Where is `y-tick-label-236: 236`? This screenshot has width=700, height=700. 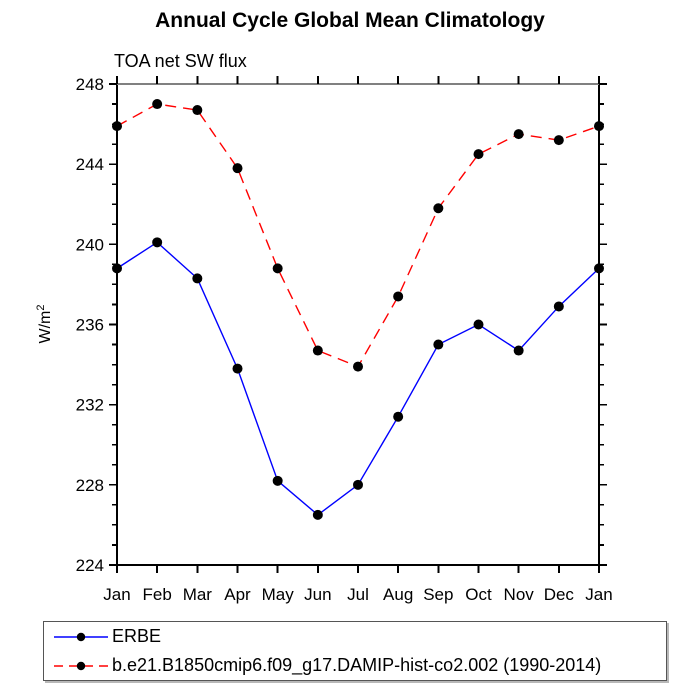 y-tick-label-236: 236 is located at coordinates (90, 325).